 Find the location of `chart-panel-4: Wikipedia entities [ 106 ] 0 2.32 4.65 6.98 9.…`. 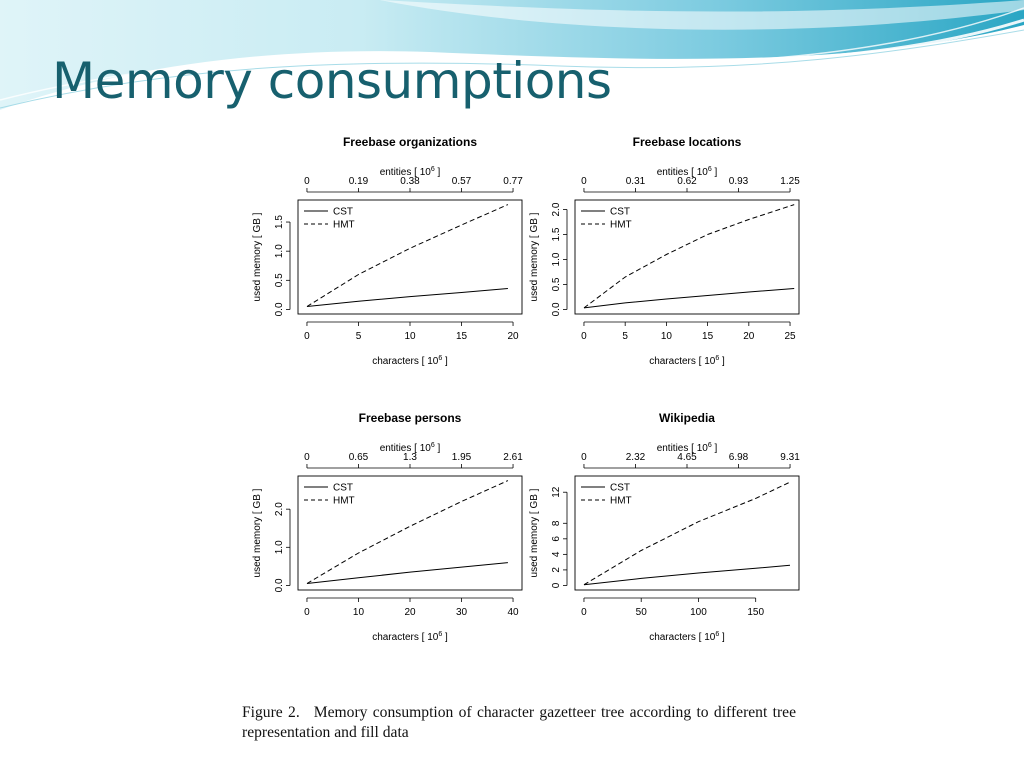

chart-panel-4: Wikipedia entities [ 106 ] 0 2.32 4.65 6.98 9.… is located at coordinates (664, 527).